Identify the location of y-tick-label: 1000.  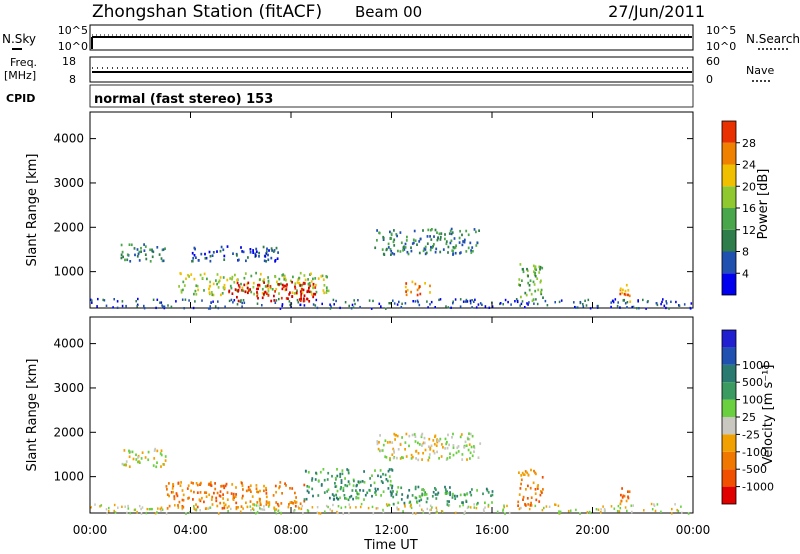
(68, 272).